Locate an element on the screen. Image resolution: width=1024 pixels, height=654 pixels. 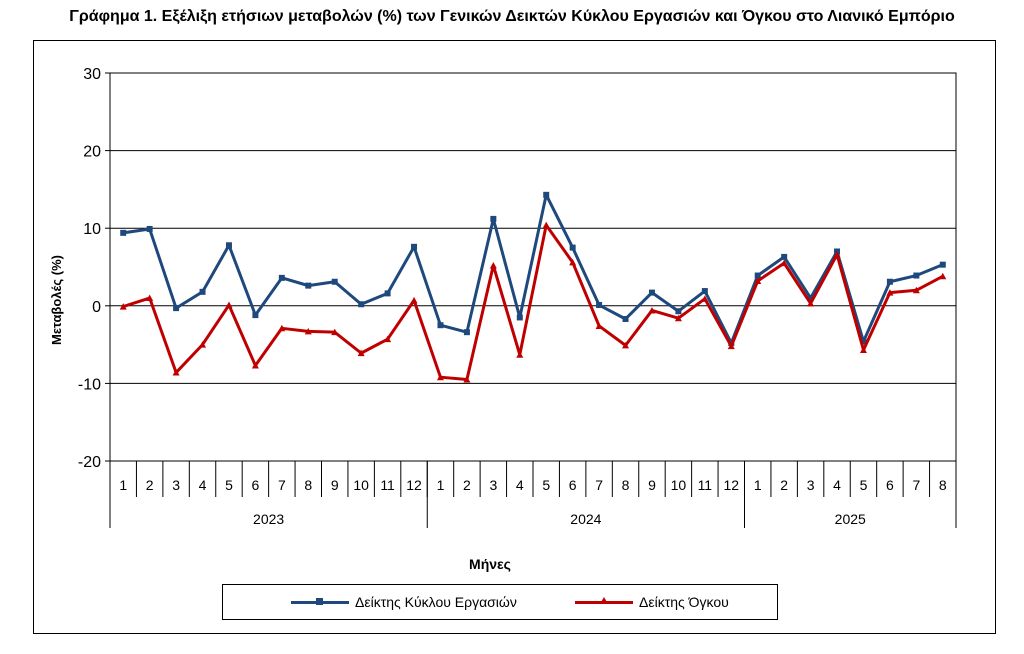
legend-marker-triangle-icon is located at coordinates (604, 600).